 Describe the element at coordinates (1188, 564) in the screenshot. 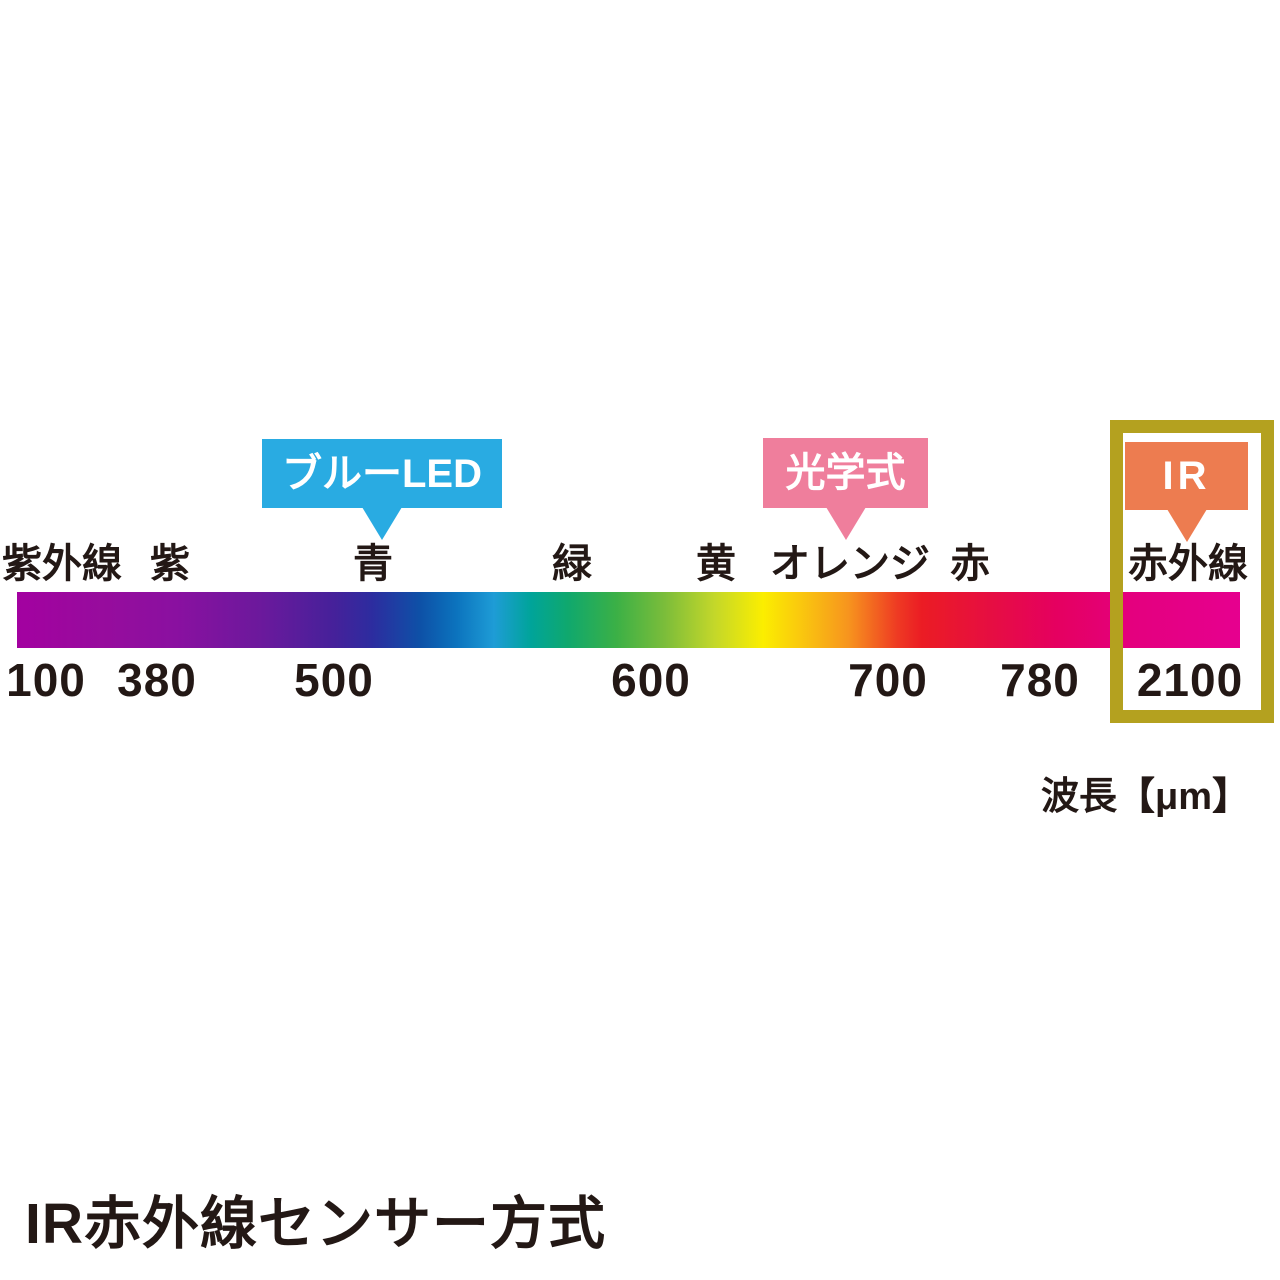

I see `spectrum-label-infrared: 赤外線` at that location.